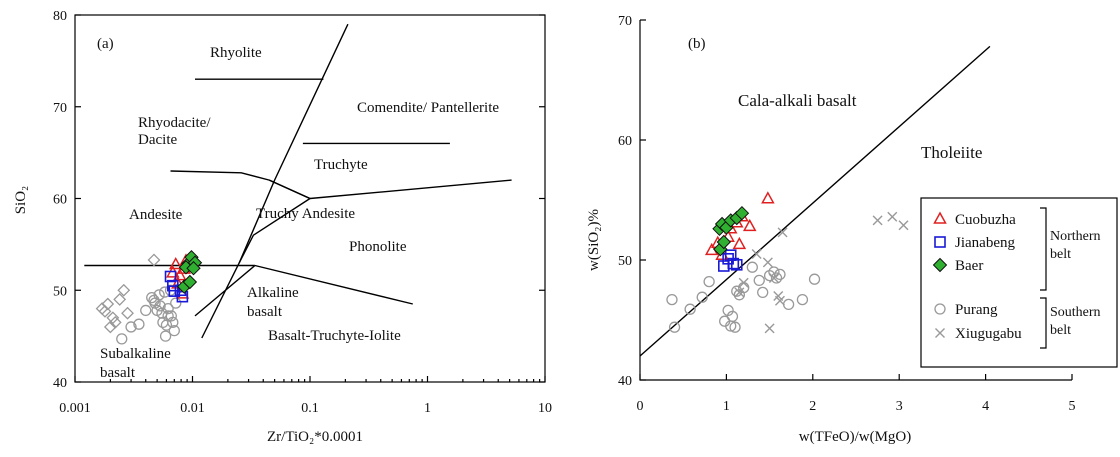 This screenshot has width=1120, height=457. I want to click on field-label-cala-alkali-basalt: Cala-alkali basalt, so click(797, 100).